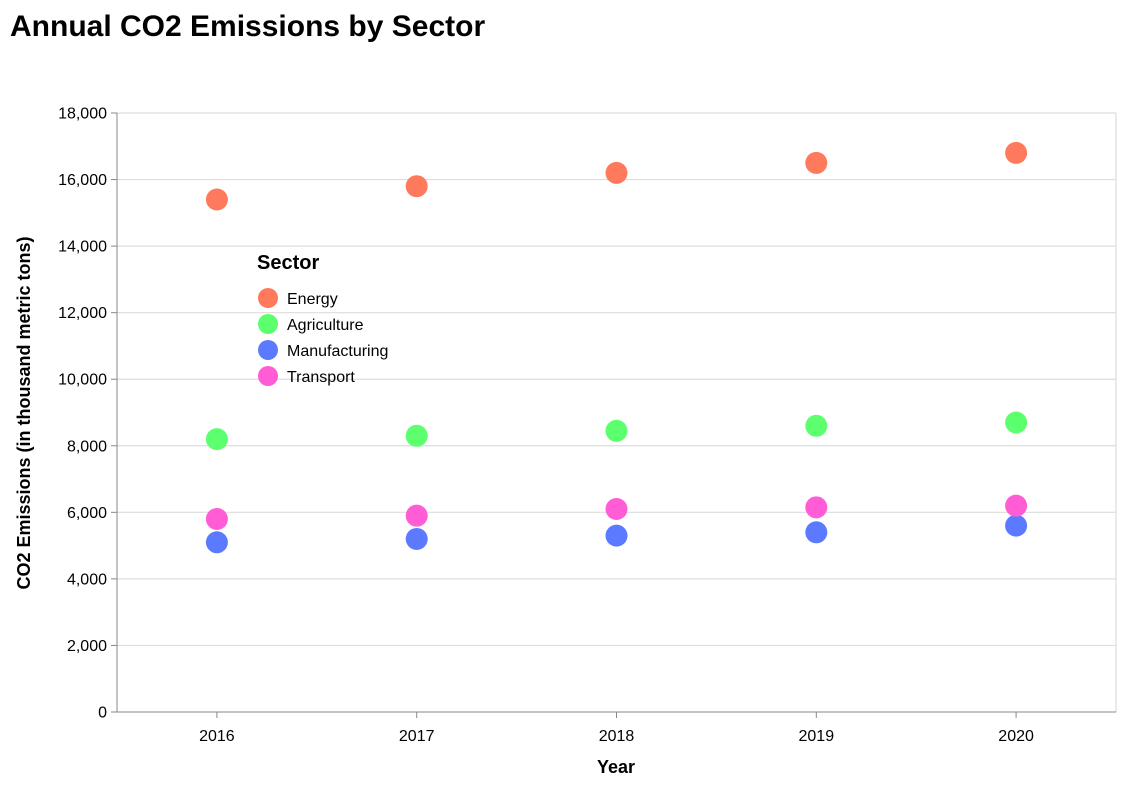  What do you see at coordinates (1016, 736) in the screenshot?
I see `x-tick-label: 2020` at bounding box center [1016, 736].